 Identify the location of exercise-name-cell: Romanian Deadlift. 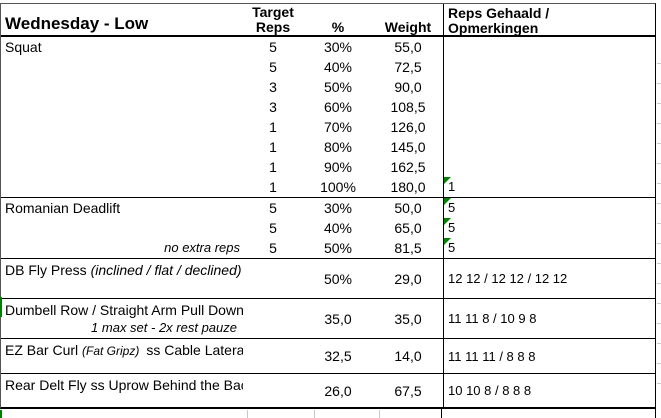
(63, 208).